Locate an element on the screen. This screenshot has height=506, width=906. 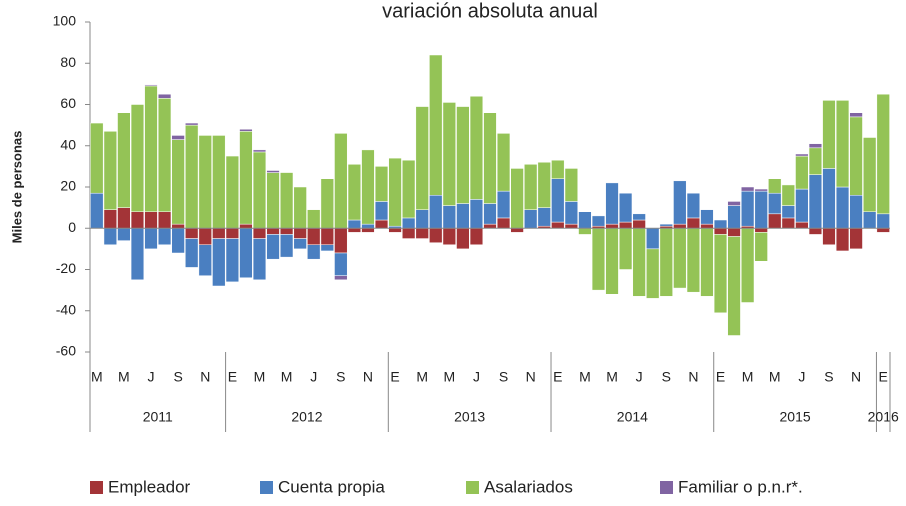
legend-label: Cuenta propia is located at coordinates (331, 486).